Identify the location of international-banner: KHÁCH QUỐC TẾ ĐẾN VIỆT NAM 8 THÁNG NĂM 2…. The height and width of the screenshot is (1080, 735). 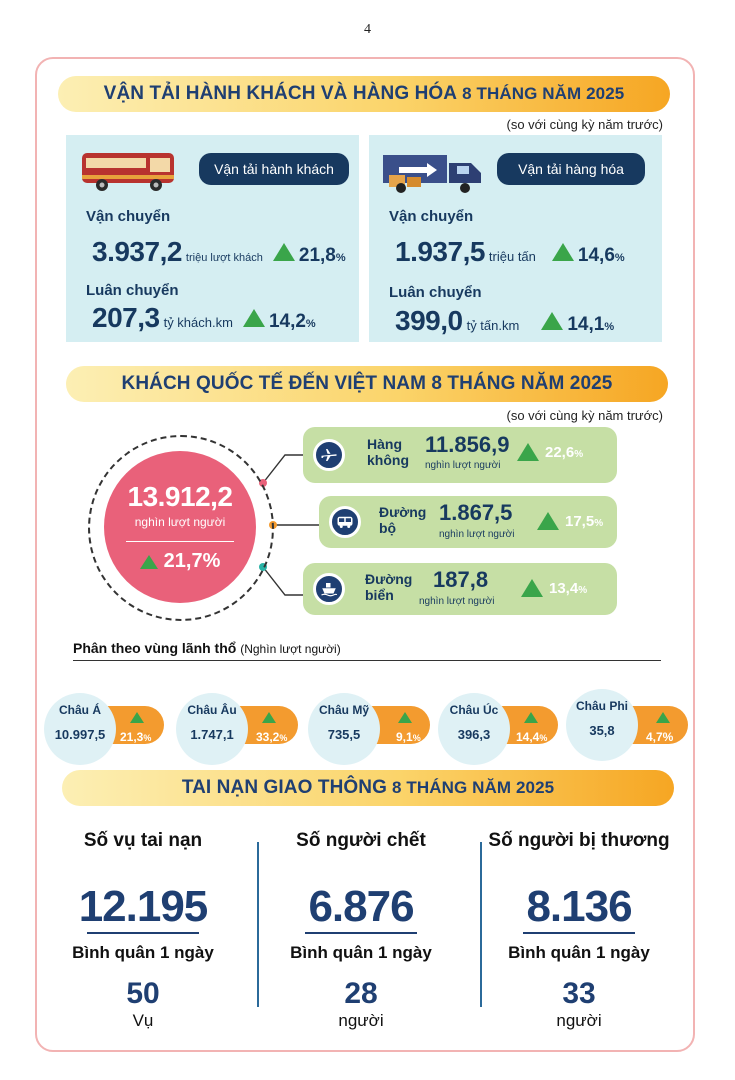
(367, 384).